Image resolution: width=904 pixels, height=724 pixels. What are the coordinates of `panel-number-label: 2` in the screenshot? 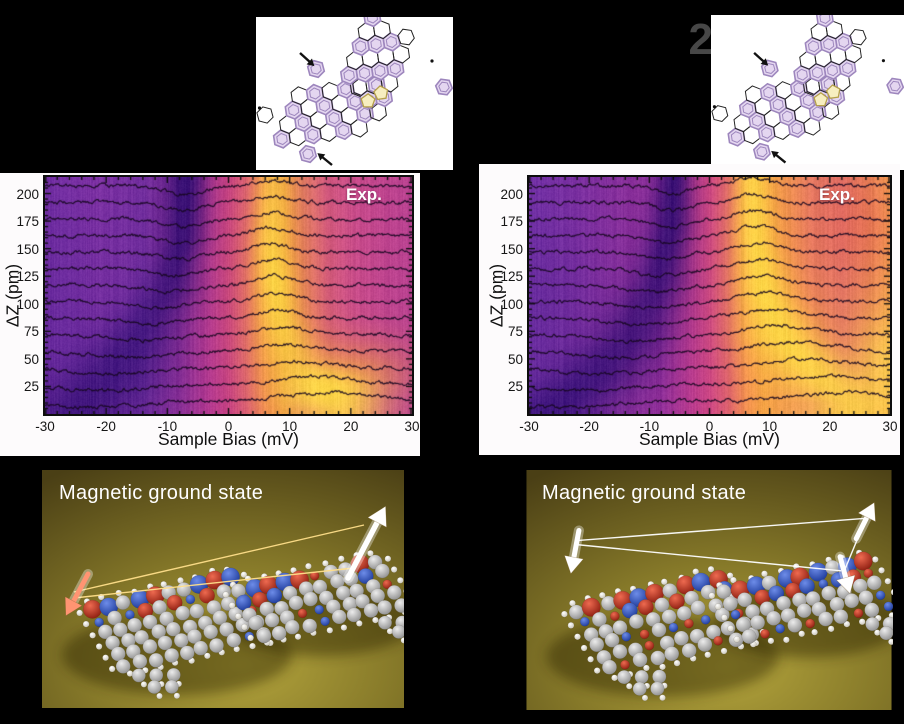 It's located at (700, 39).